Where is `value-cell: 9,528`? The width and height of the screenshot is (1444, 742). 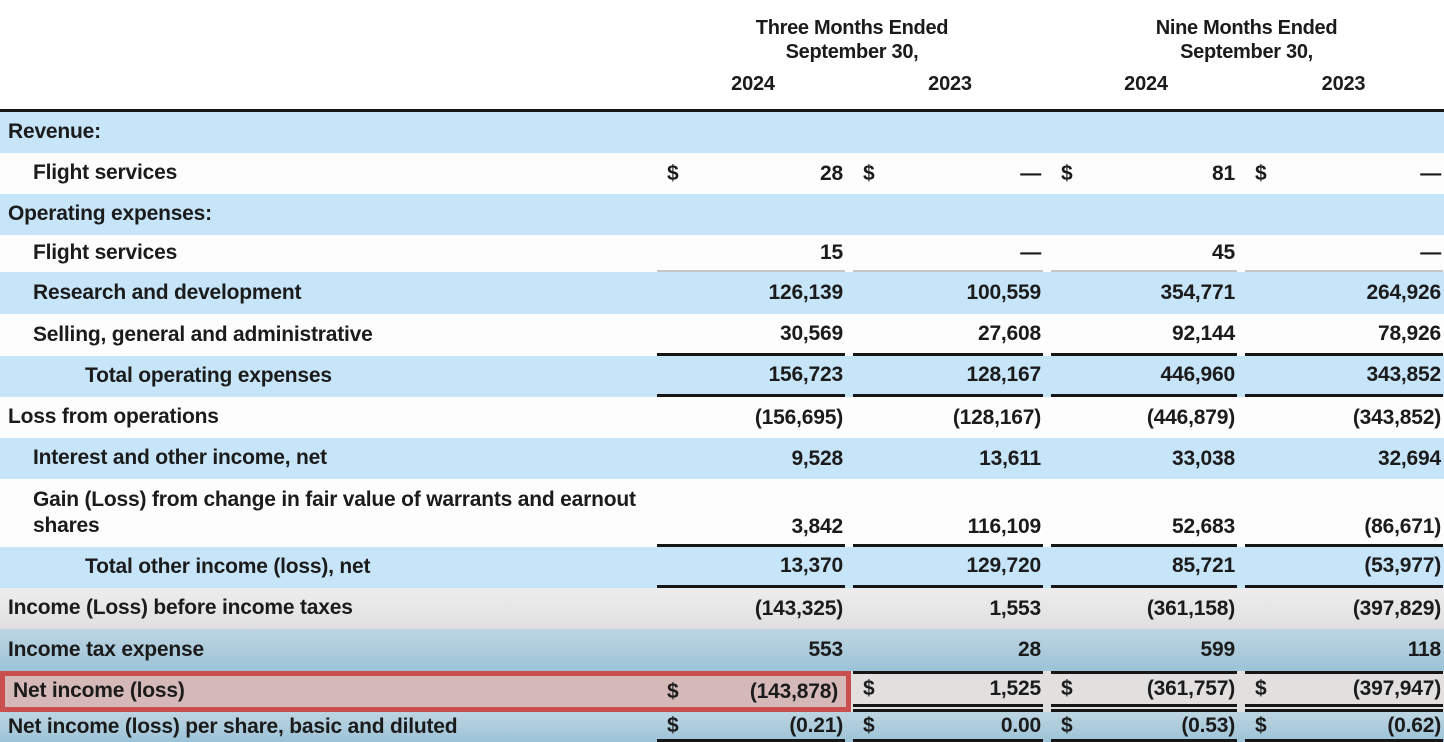
value-cell: 9,528 is located at coordinates (817, 458).